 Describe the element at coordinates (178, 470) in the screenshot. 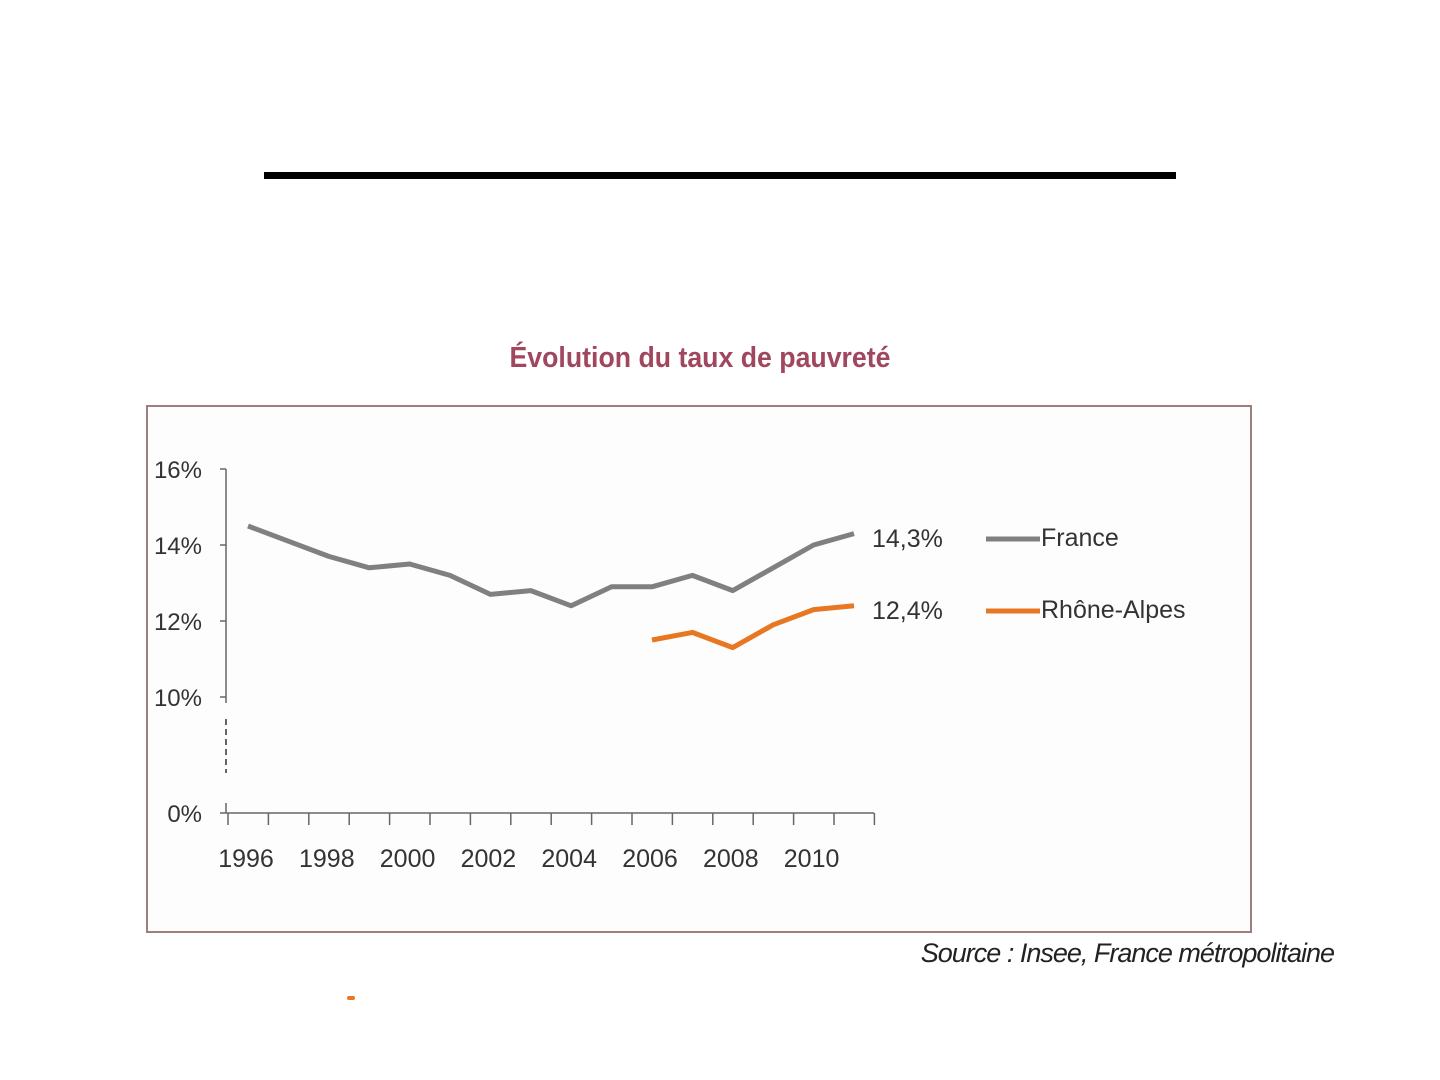

I see `y-tick-label: 16%` at that location.